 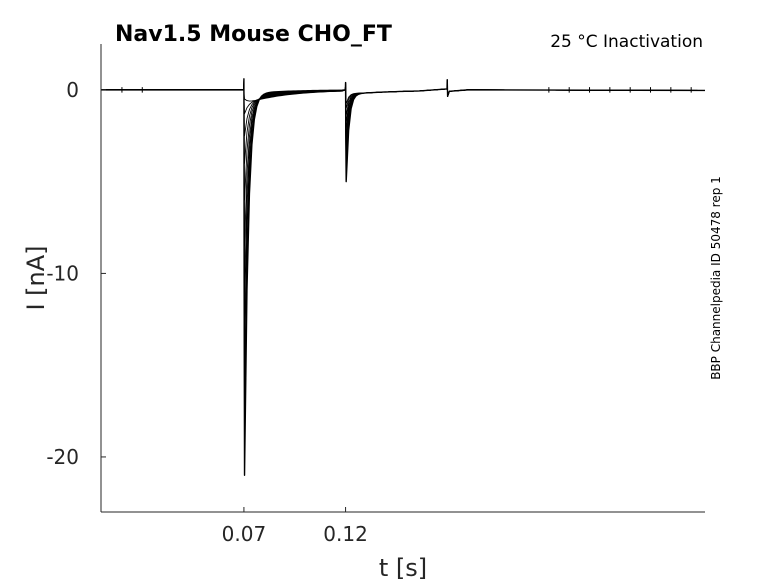 I want to click on y-tick-label: -10, so click(x=62, y=273).